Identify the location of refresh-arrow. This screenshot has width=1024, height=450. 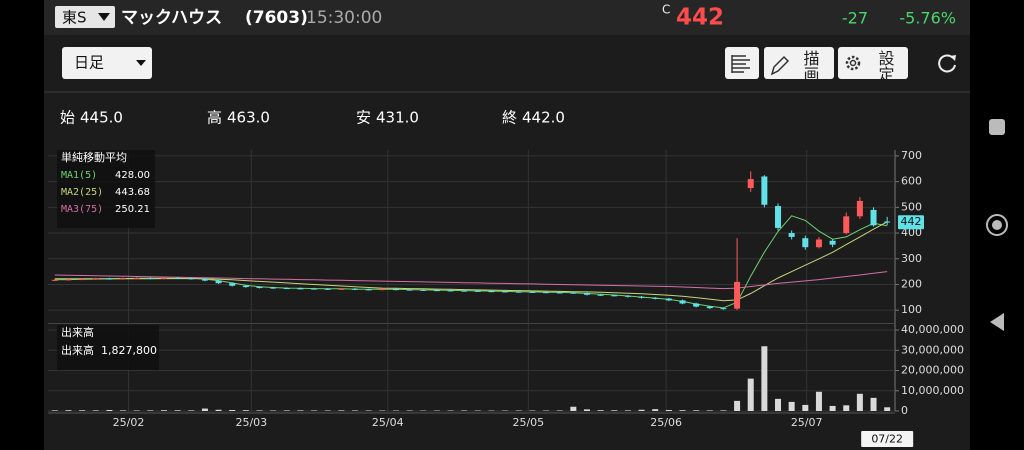
(953, 58).